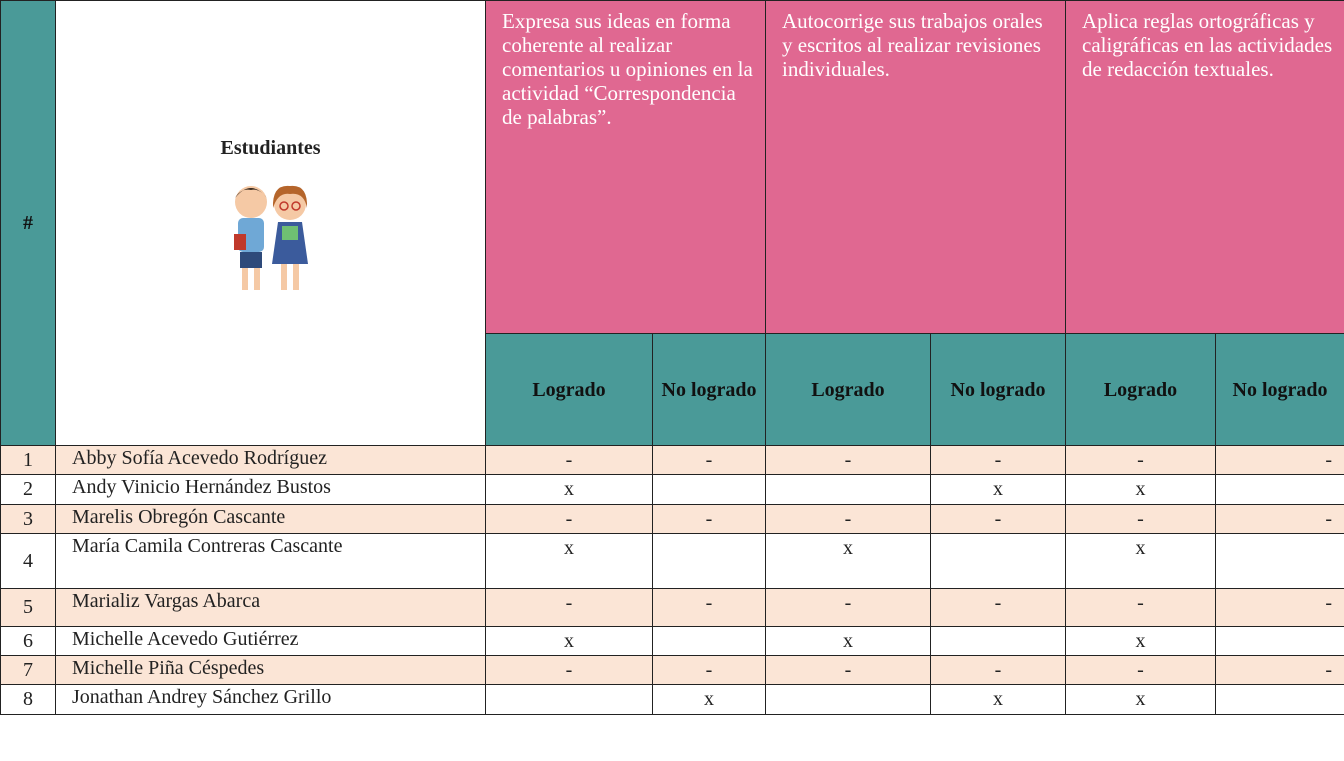  I want to click on students-label: Estudiantes, so click(270, 147).